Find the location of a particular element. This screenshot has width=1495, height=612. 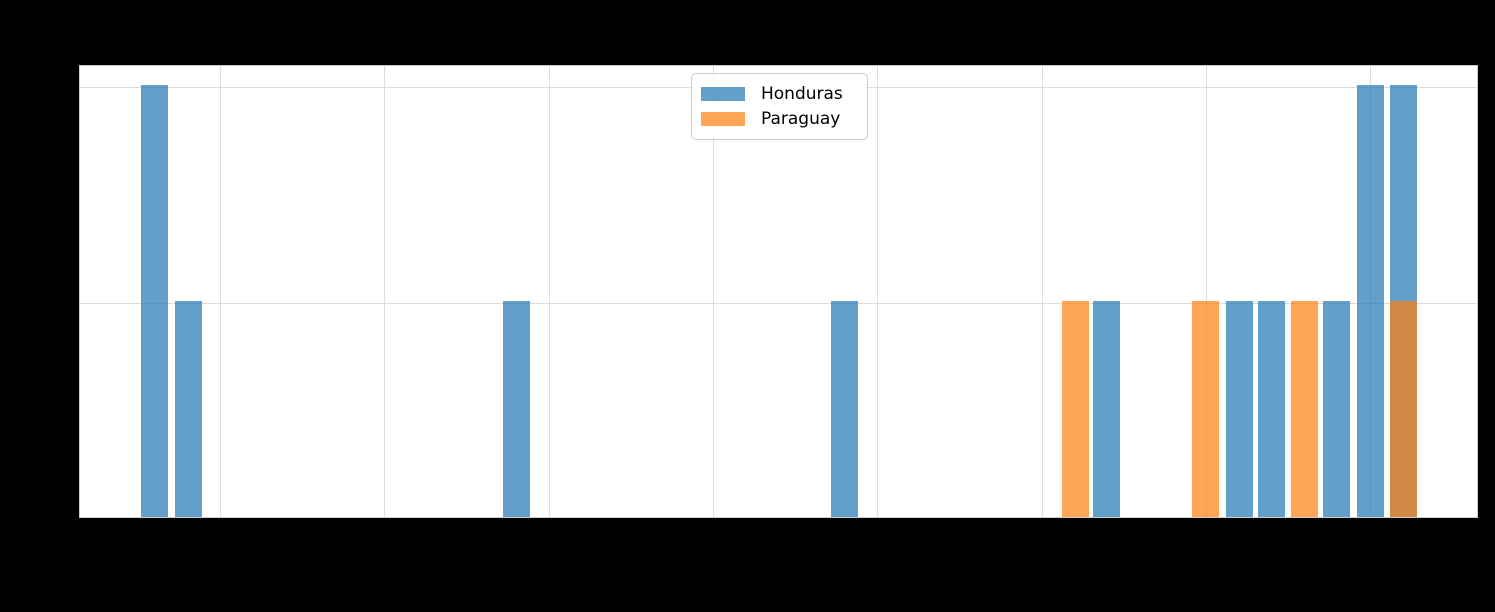

y-gridline is located at coordinates (778, 303).